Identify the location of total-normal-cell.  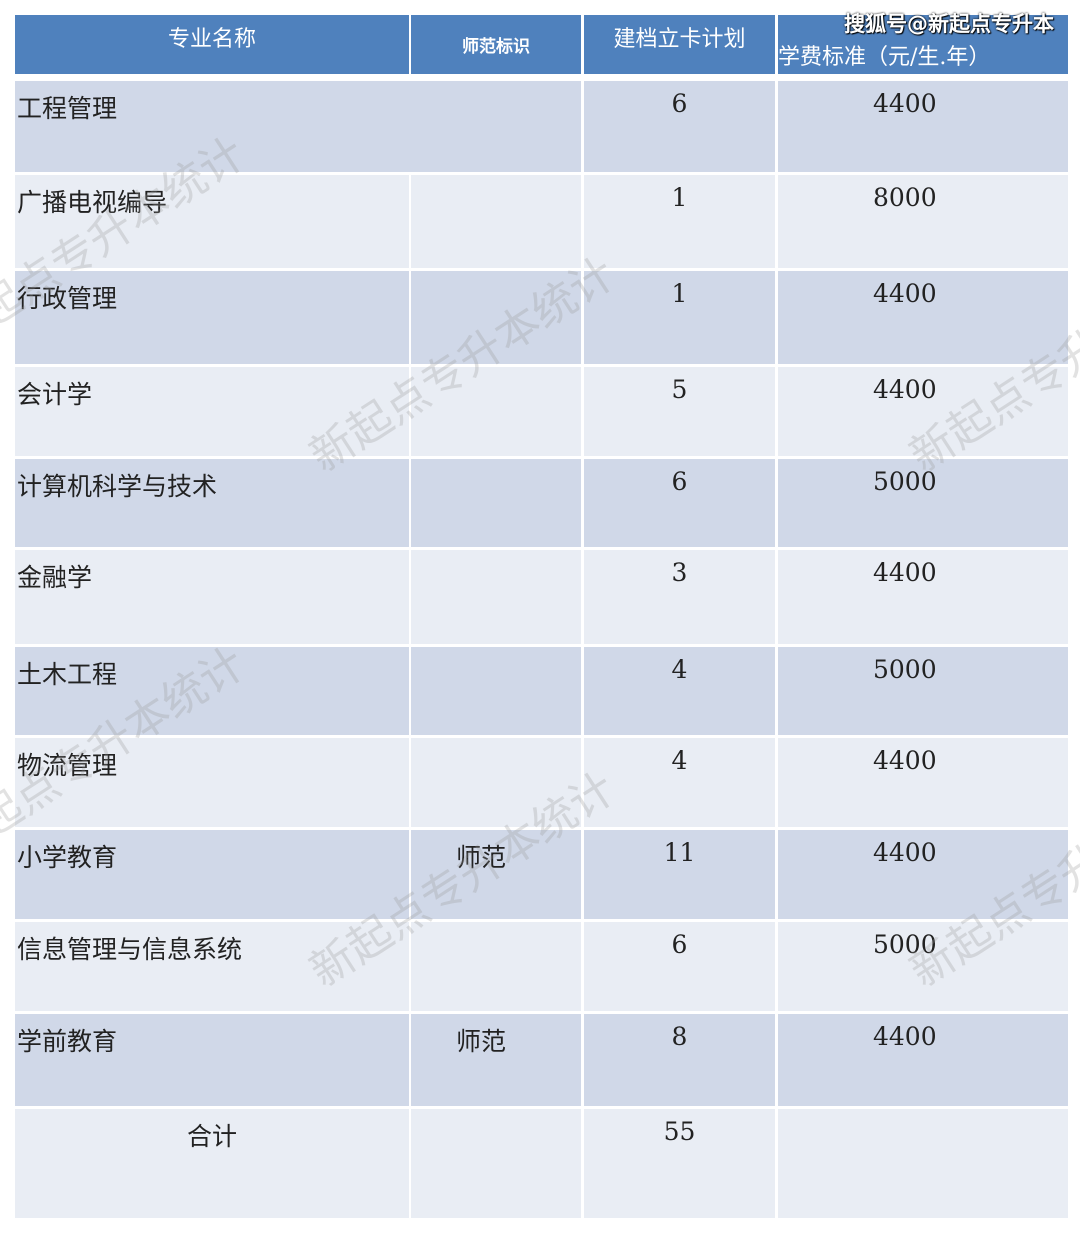
(496, 1163).